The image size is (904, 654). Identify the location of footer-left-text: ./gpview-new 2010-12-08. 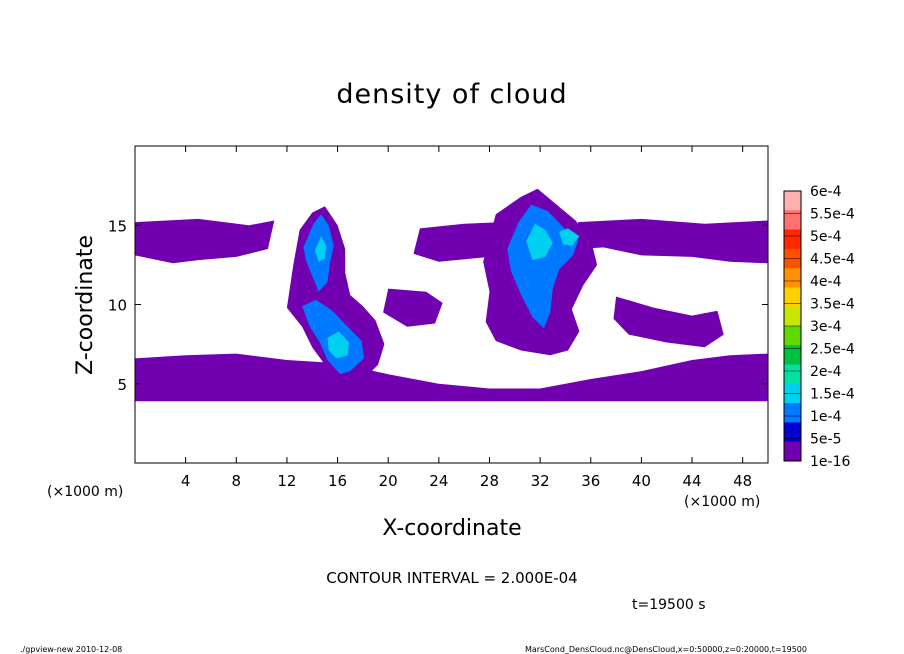
(71, 649).